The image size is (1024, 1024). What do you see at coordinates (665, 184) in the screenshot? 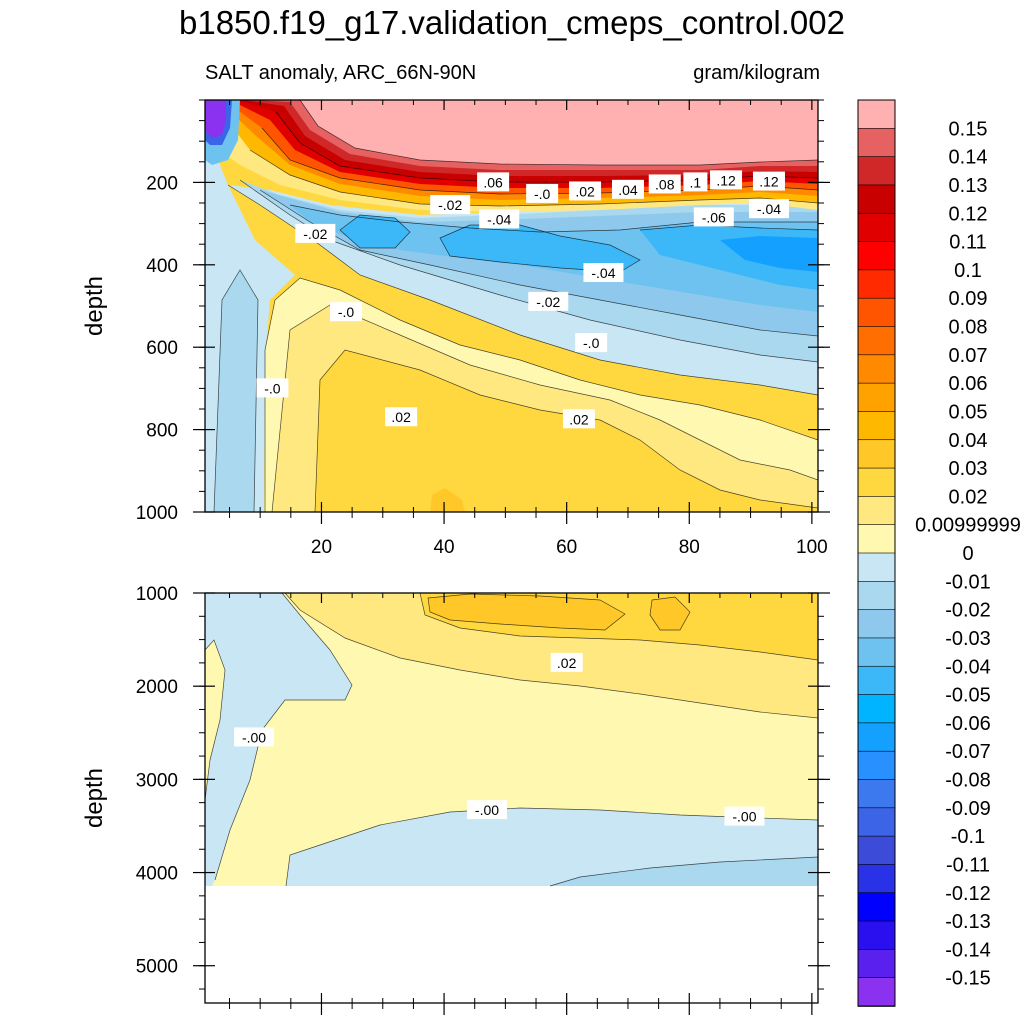
I see `contour-label-text: .08` at bounding box center [665, 184].